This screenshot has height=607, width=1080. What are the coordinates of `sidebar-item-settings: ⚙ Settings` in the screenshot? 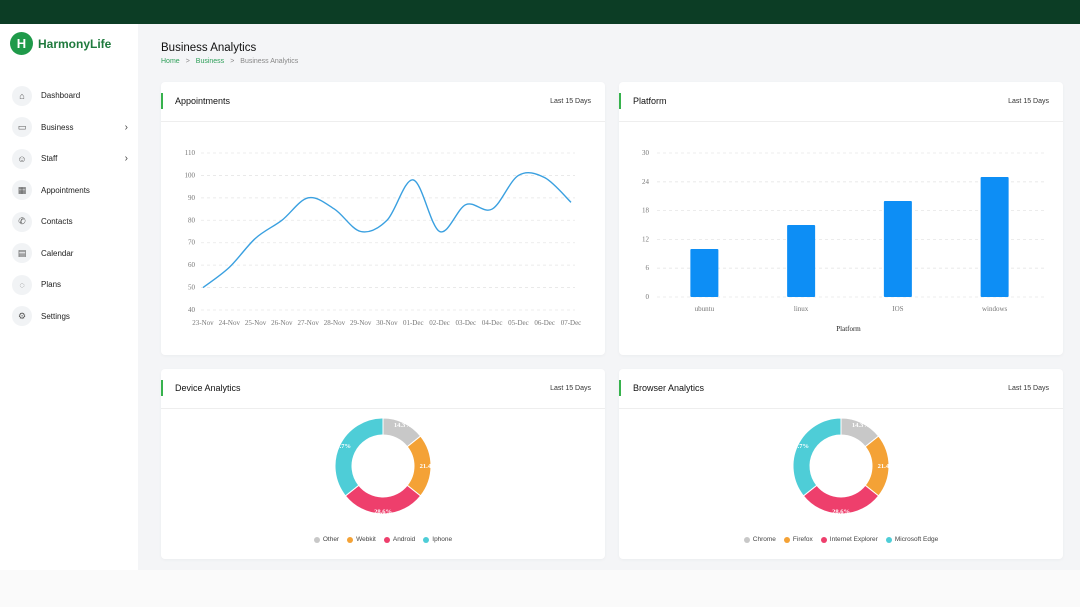 It's located at (69, 317).